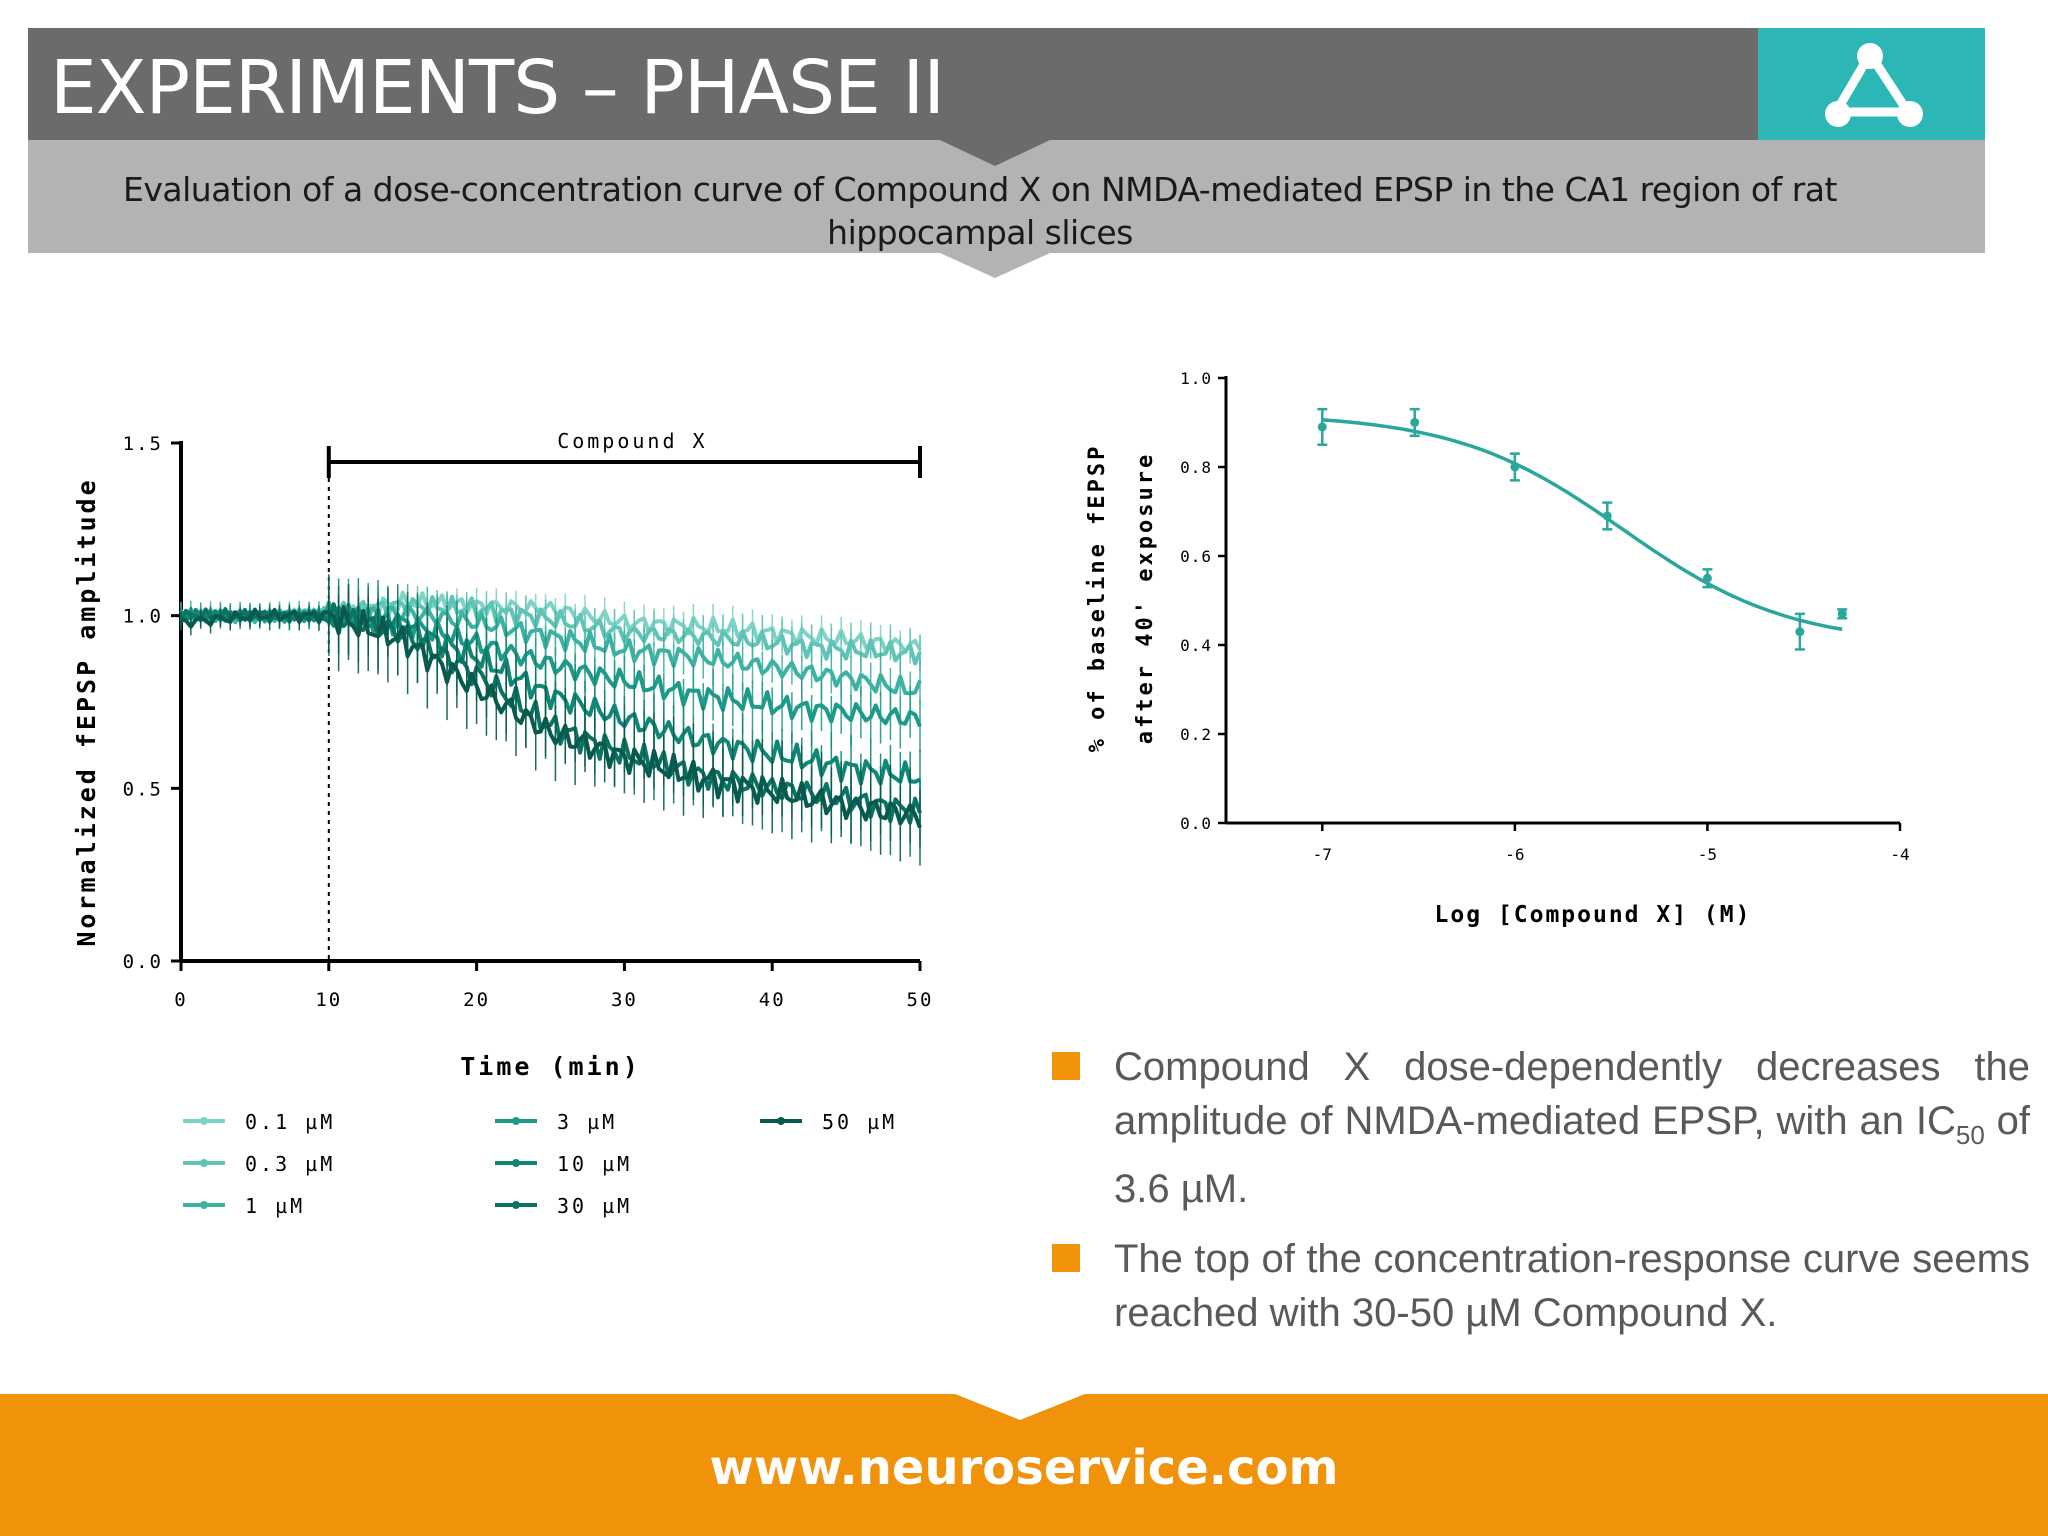 Image resolution: width=2048 pixels, height=1536 pixels. Describe the element at coordinates (995, 153) in the screenshot. I see `title-notch` at that location.